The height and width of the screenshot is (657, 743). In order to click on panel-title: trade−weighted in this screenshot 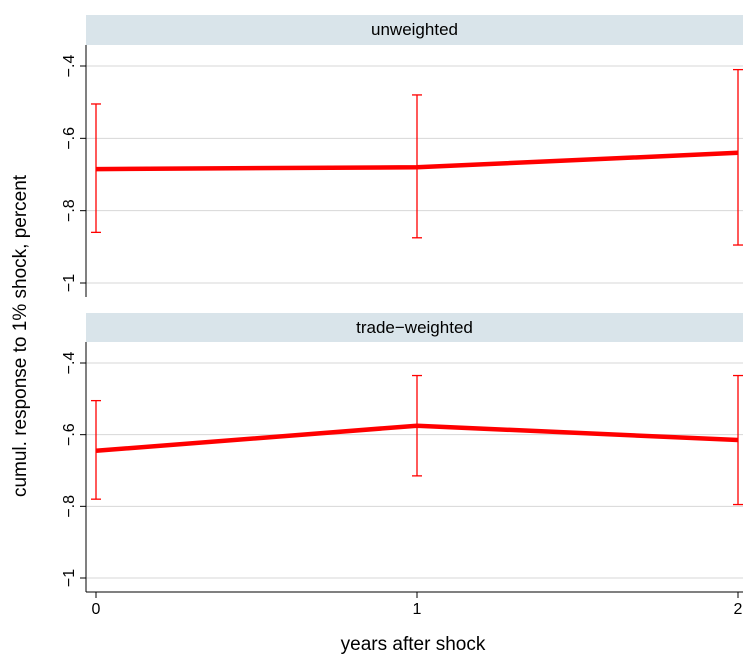, I will do `click(414, 327)`.